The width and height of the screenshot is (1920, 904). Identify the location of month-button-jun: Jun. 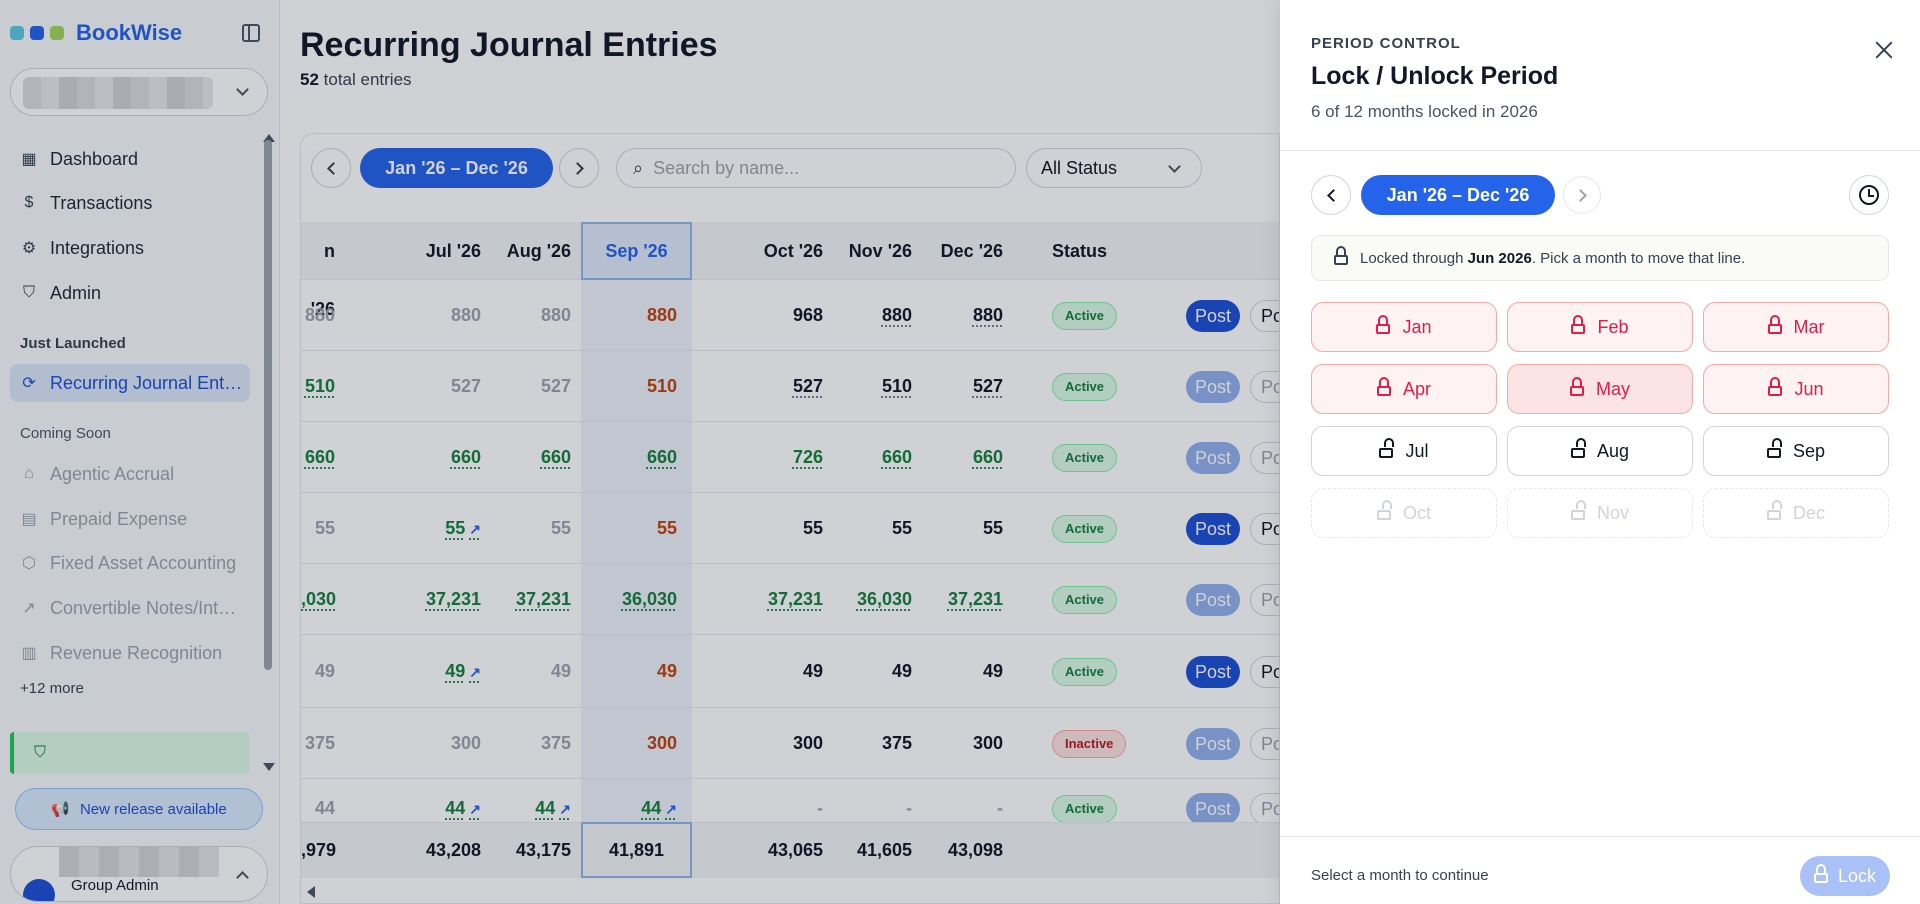
(1796, 389).